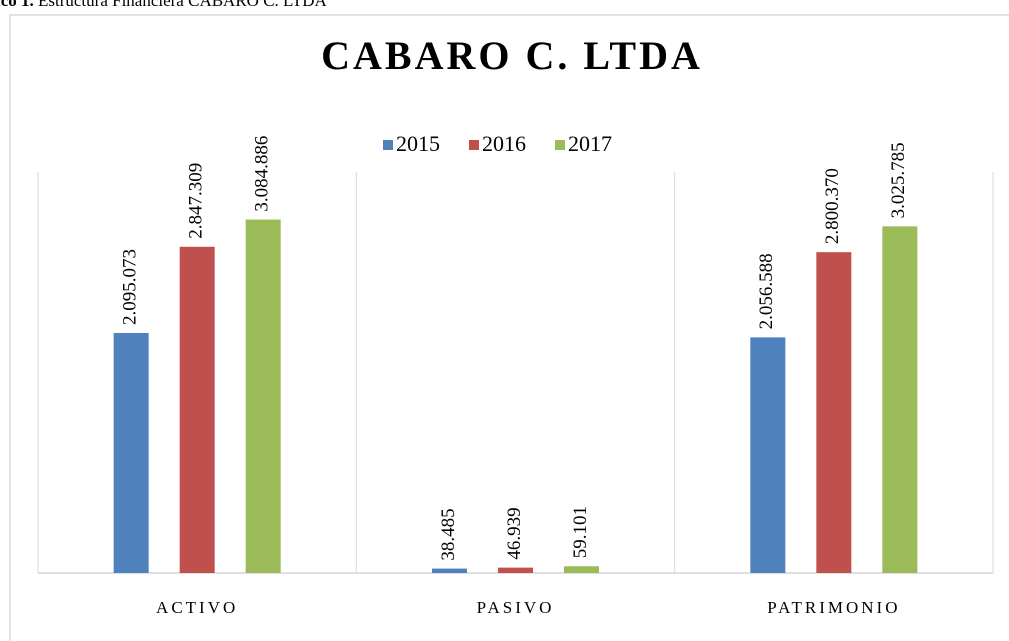  Describe the element at coordinates (580, 532) in the screenshot. I see `data-label: 59.101` at that location.